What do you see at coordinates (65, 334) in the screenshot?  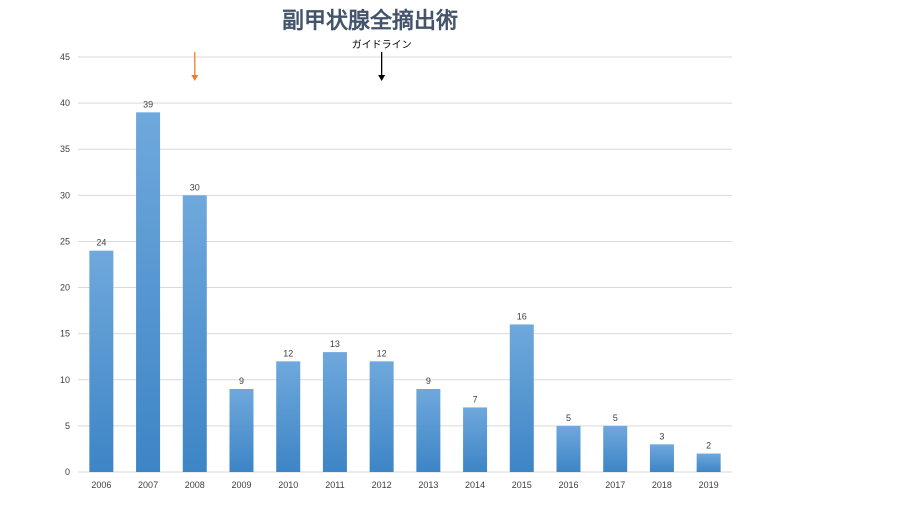 I see `y-tick-label: 15` at bounding box center [65, 334].